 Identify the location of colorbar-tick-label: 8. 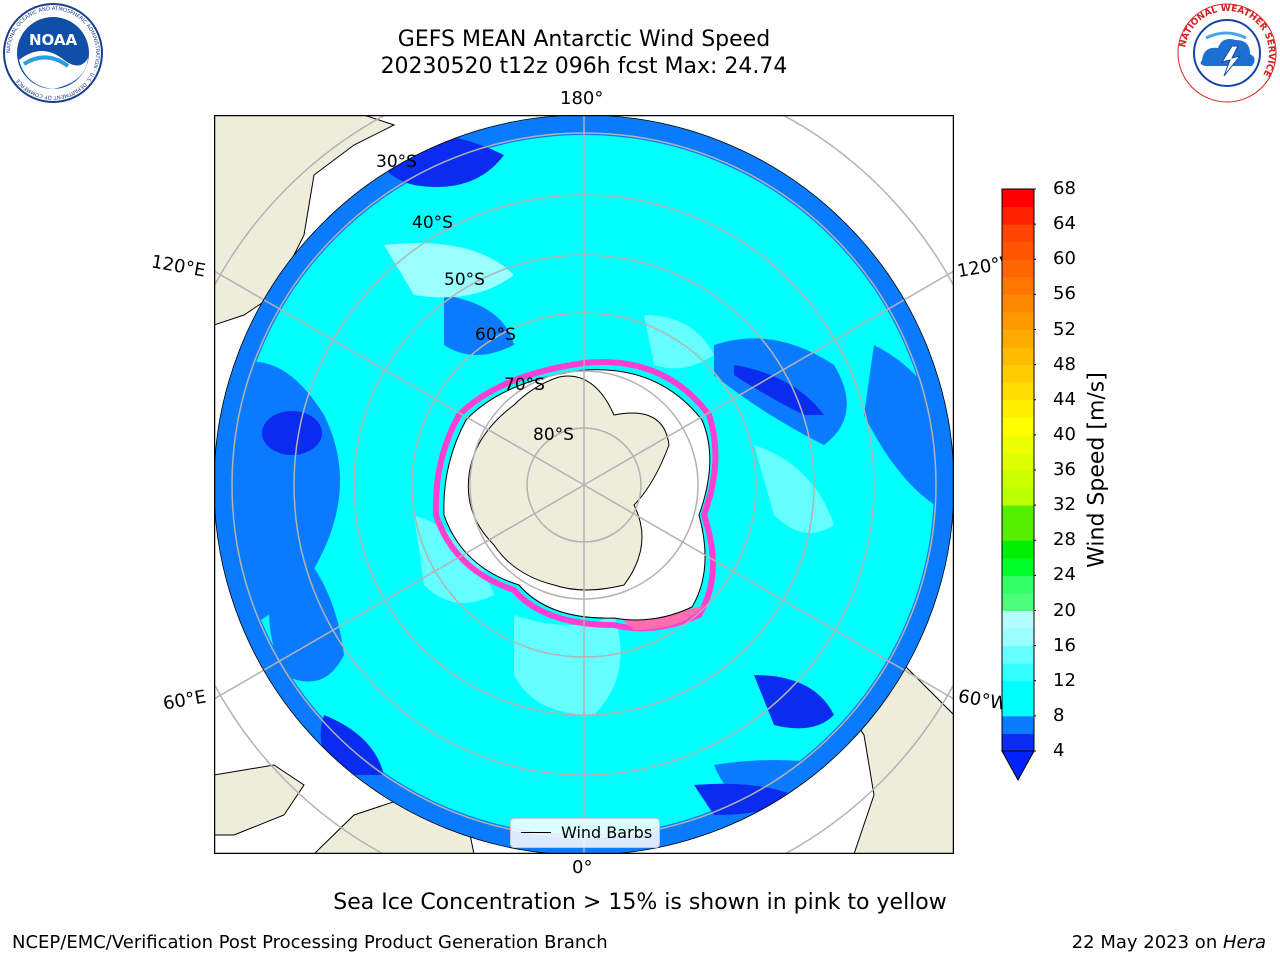
(1059, 715).